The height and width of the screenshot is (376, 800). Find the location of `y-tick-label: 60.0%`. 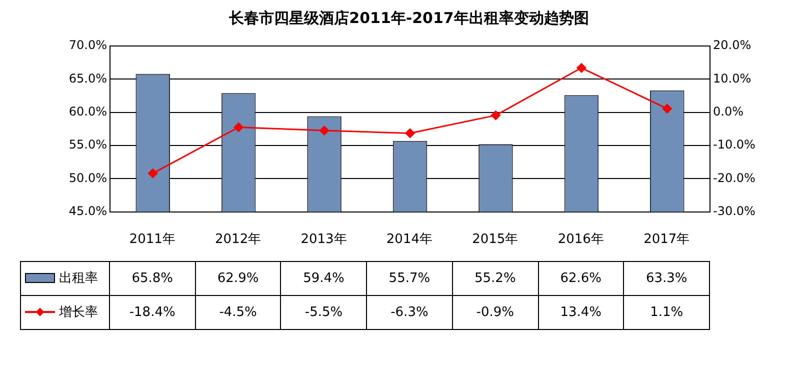

y-tick-label: 60.0% is located at coordinates (87, 111).